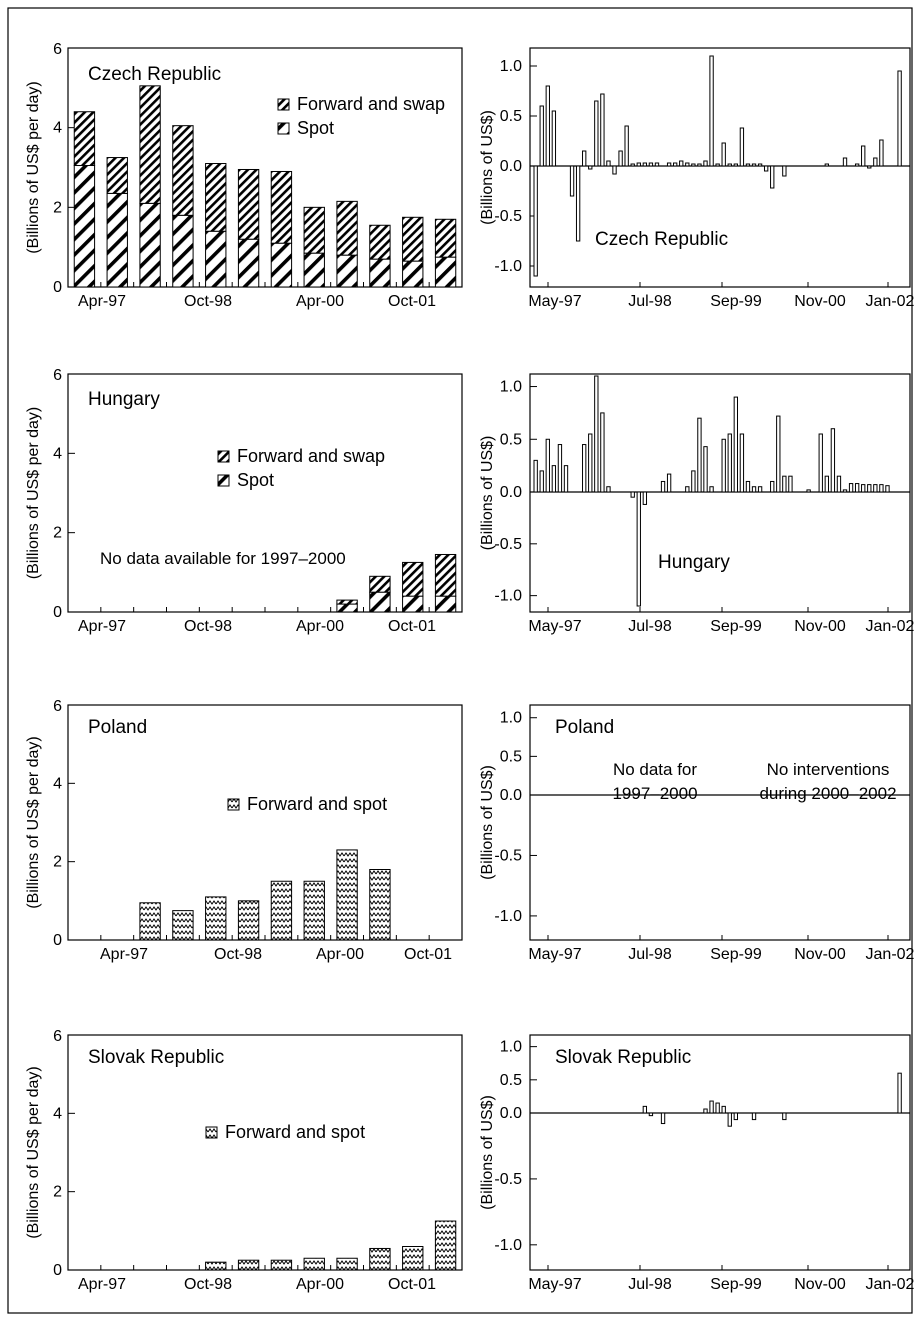  What do you see at coordinates (33, 167) in the screenshot?
I see `czech-volume-ylabel: (Billions of US$ per day)` at bounding box center [33, 167].